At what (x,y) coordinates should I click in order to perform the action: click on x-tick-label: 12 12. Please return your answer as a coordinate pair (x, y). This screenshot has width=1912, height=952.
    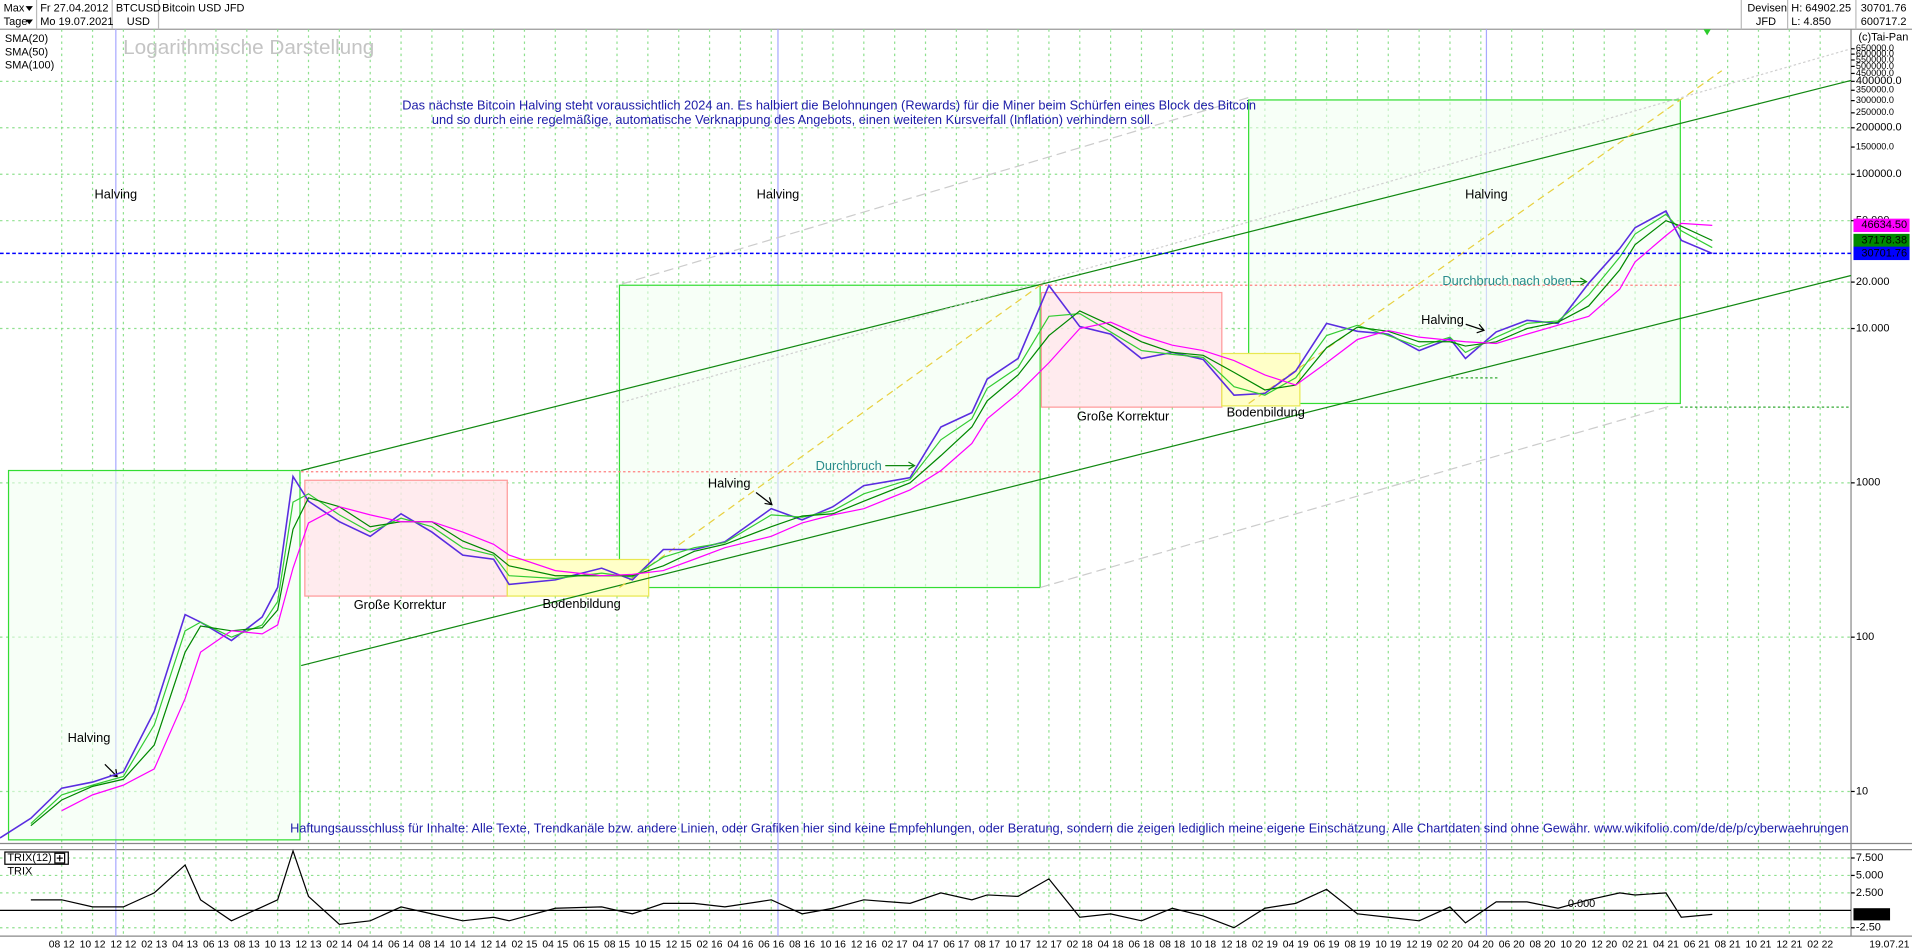
    Looking at the image, I should click on (123, 944).